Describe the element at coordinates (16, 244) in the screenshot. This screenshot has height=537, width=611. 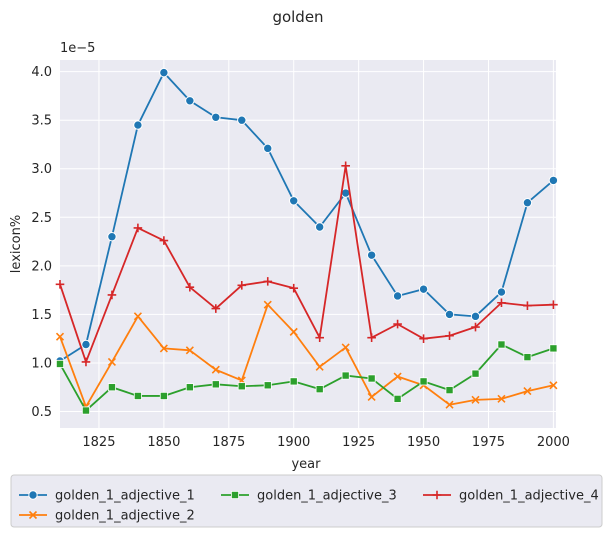
I see `y-axis-label: lexicon%` at that location.